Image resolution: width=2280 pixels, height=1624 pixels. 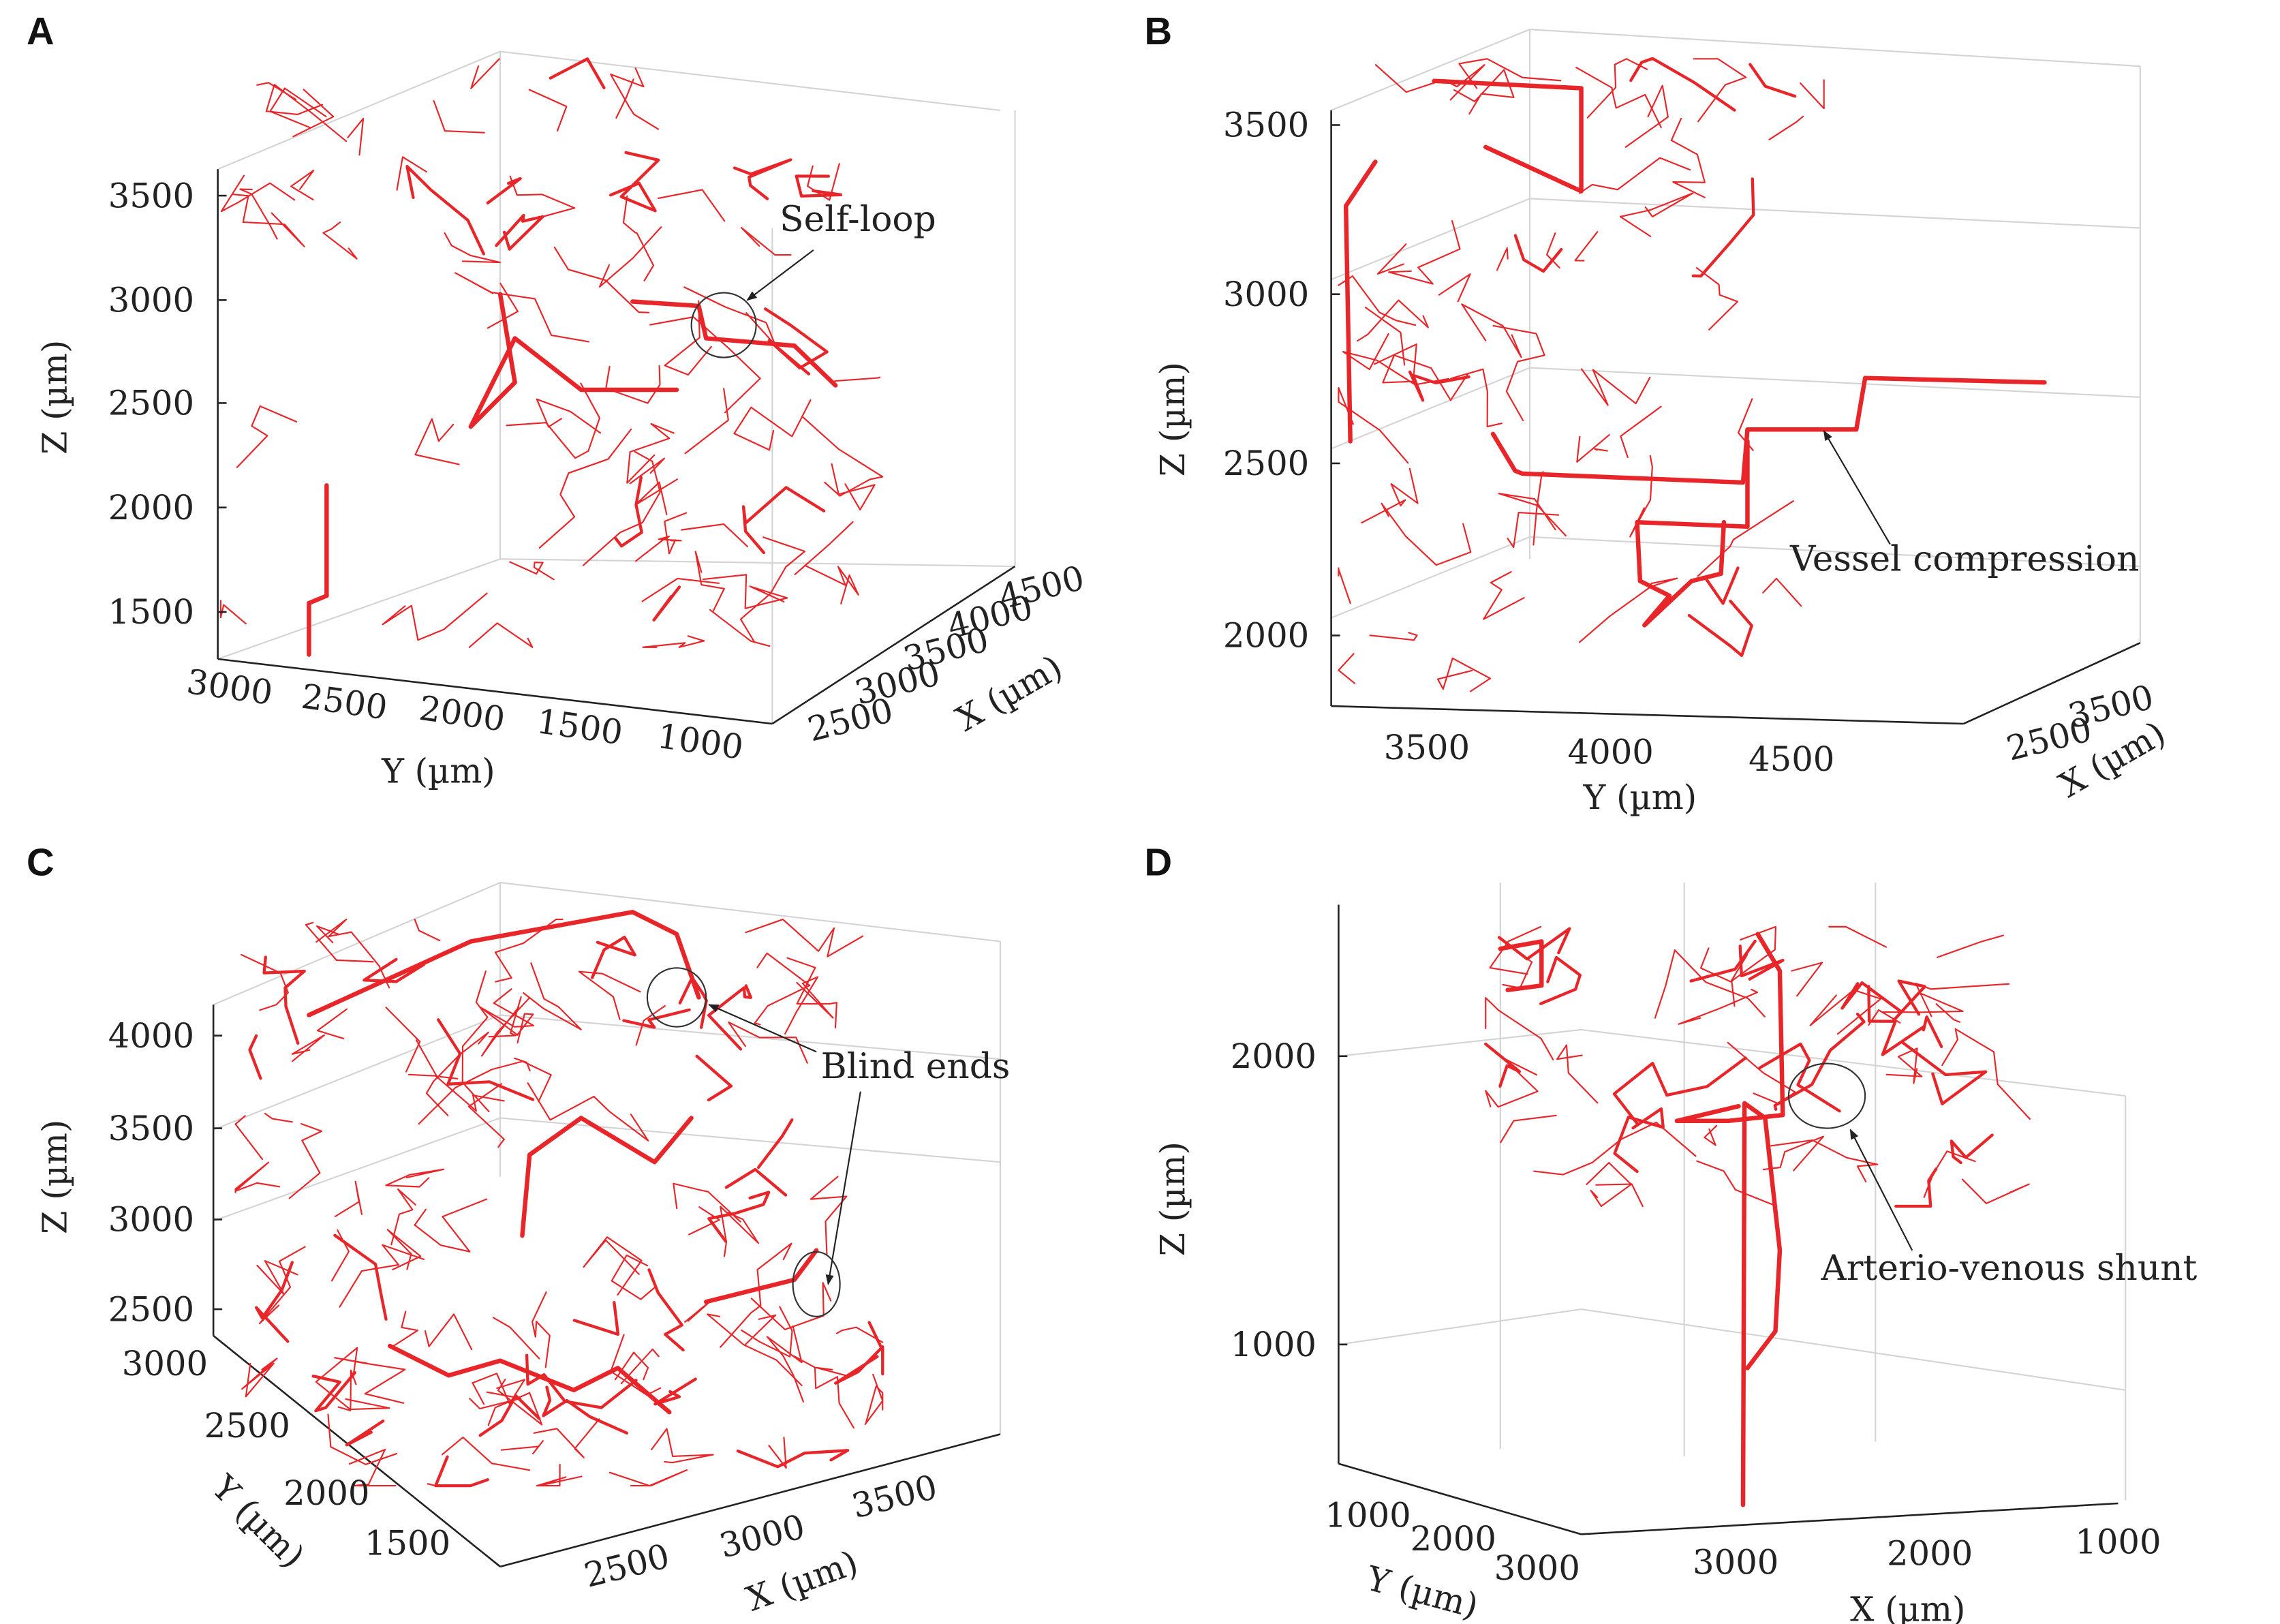 I want to click on y-tick-label: 3500, so click(x=1427, y=747).